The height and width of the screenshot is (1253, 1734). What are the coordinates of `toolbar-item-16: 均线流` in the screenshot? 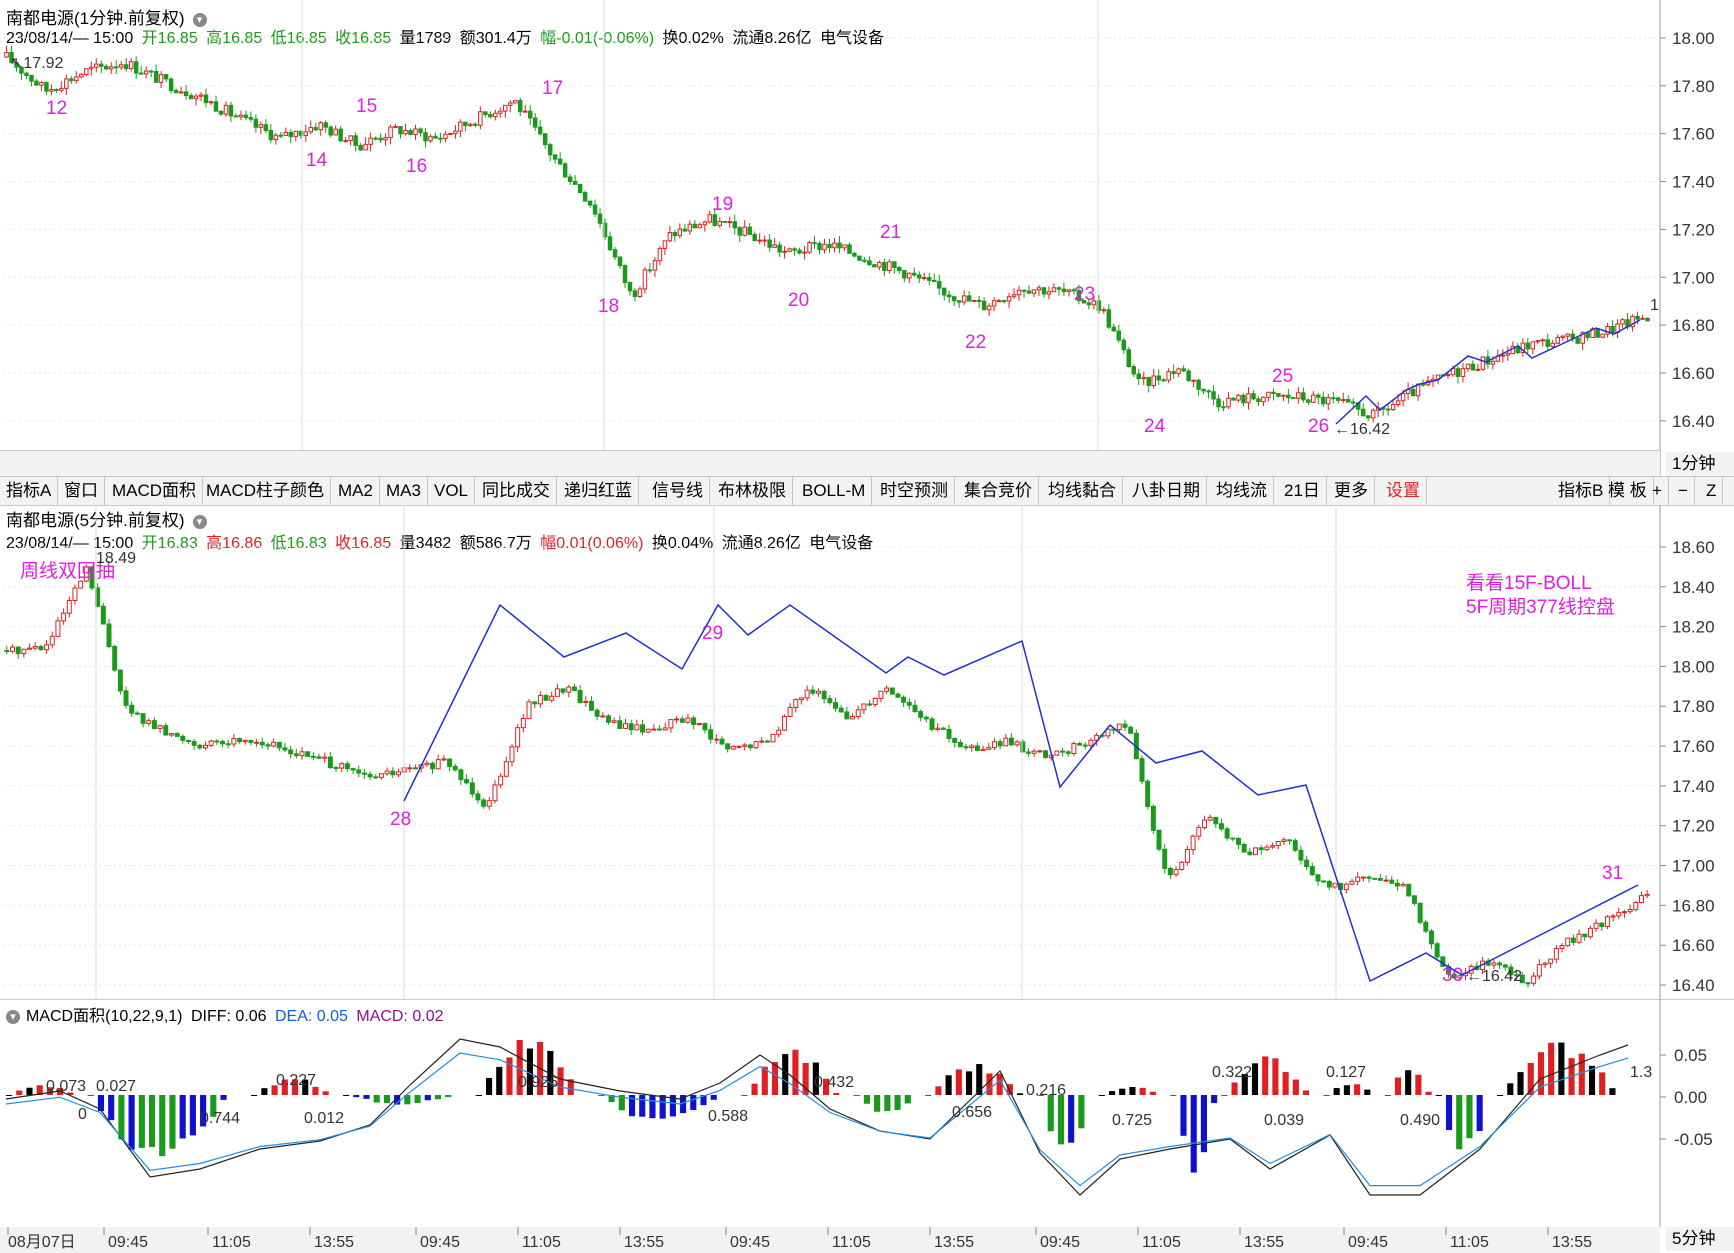 It's located at (1242, 491).